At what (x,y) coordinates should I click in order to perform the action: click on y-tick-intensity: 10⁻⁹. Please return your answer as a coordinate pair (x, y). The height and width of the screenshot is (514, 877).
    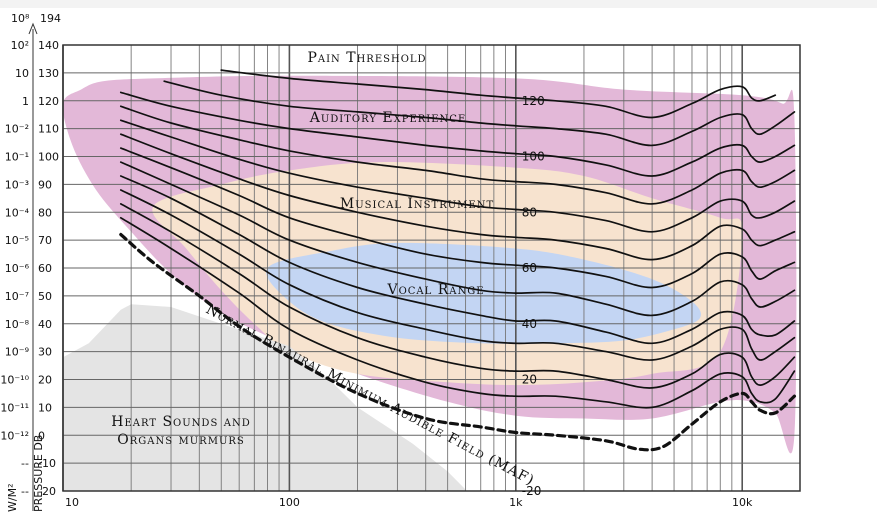
    Looking at the image, I should click on (17, 352).